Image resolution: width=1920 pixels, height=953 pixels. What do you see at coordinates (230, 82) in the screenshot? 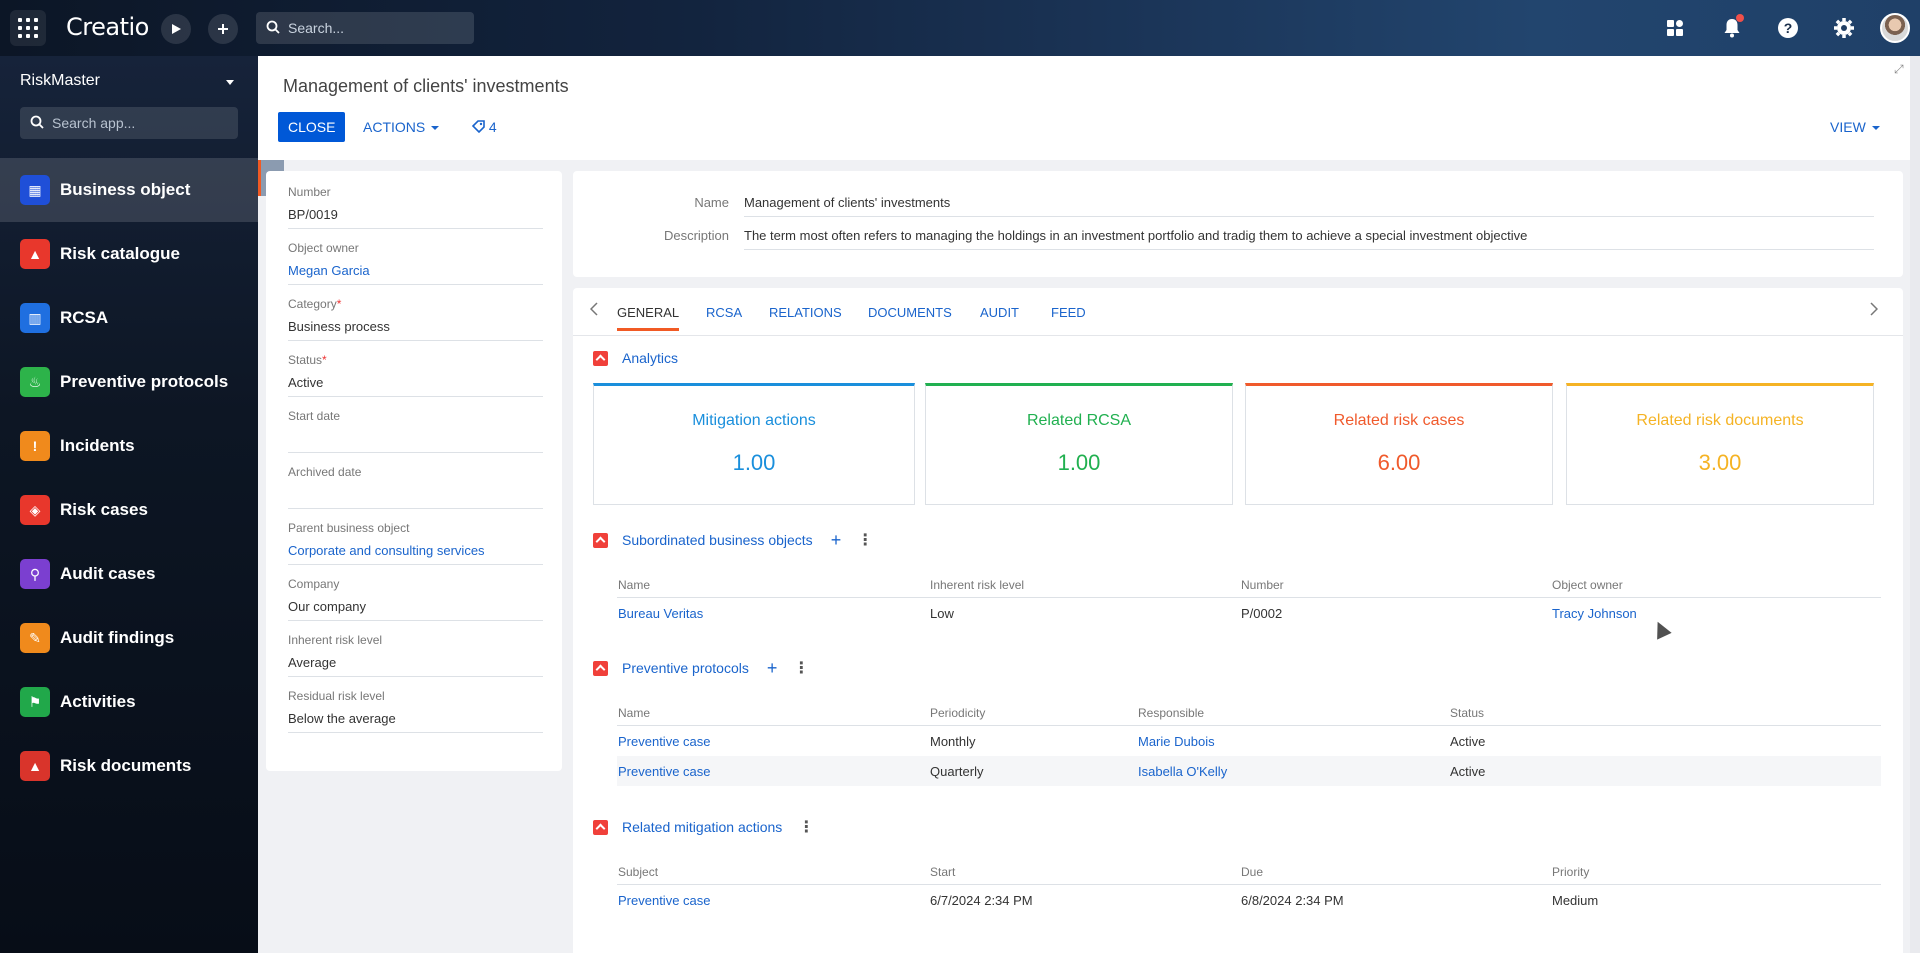
I see `workspace-caret-icon` at bounding box center [230, 82].